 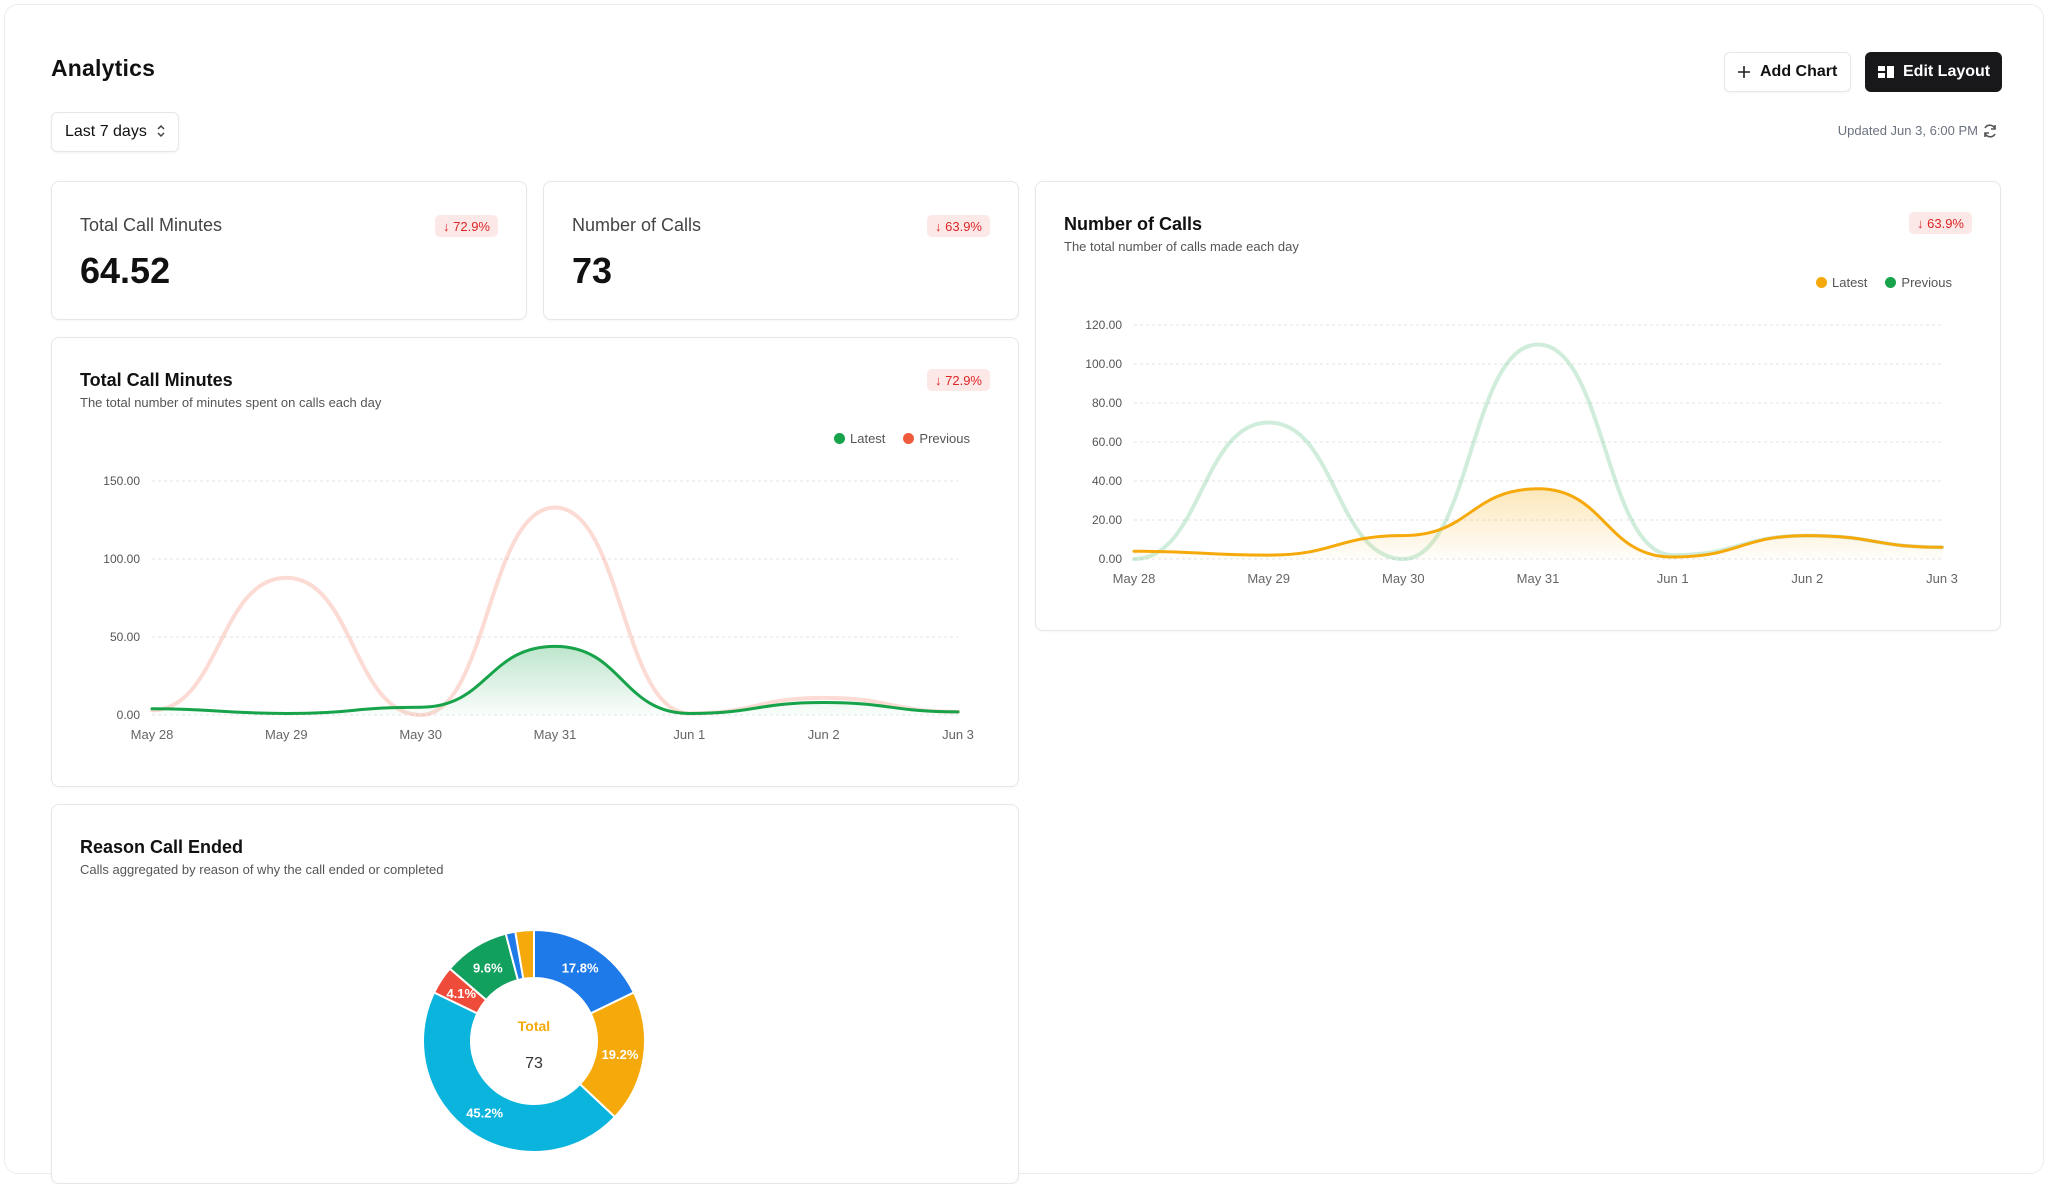 What do you see at coordinates (1107, 403) in the screenshot?
I see `y-tick-label: 80.00` at bounding box center [1107, 403].